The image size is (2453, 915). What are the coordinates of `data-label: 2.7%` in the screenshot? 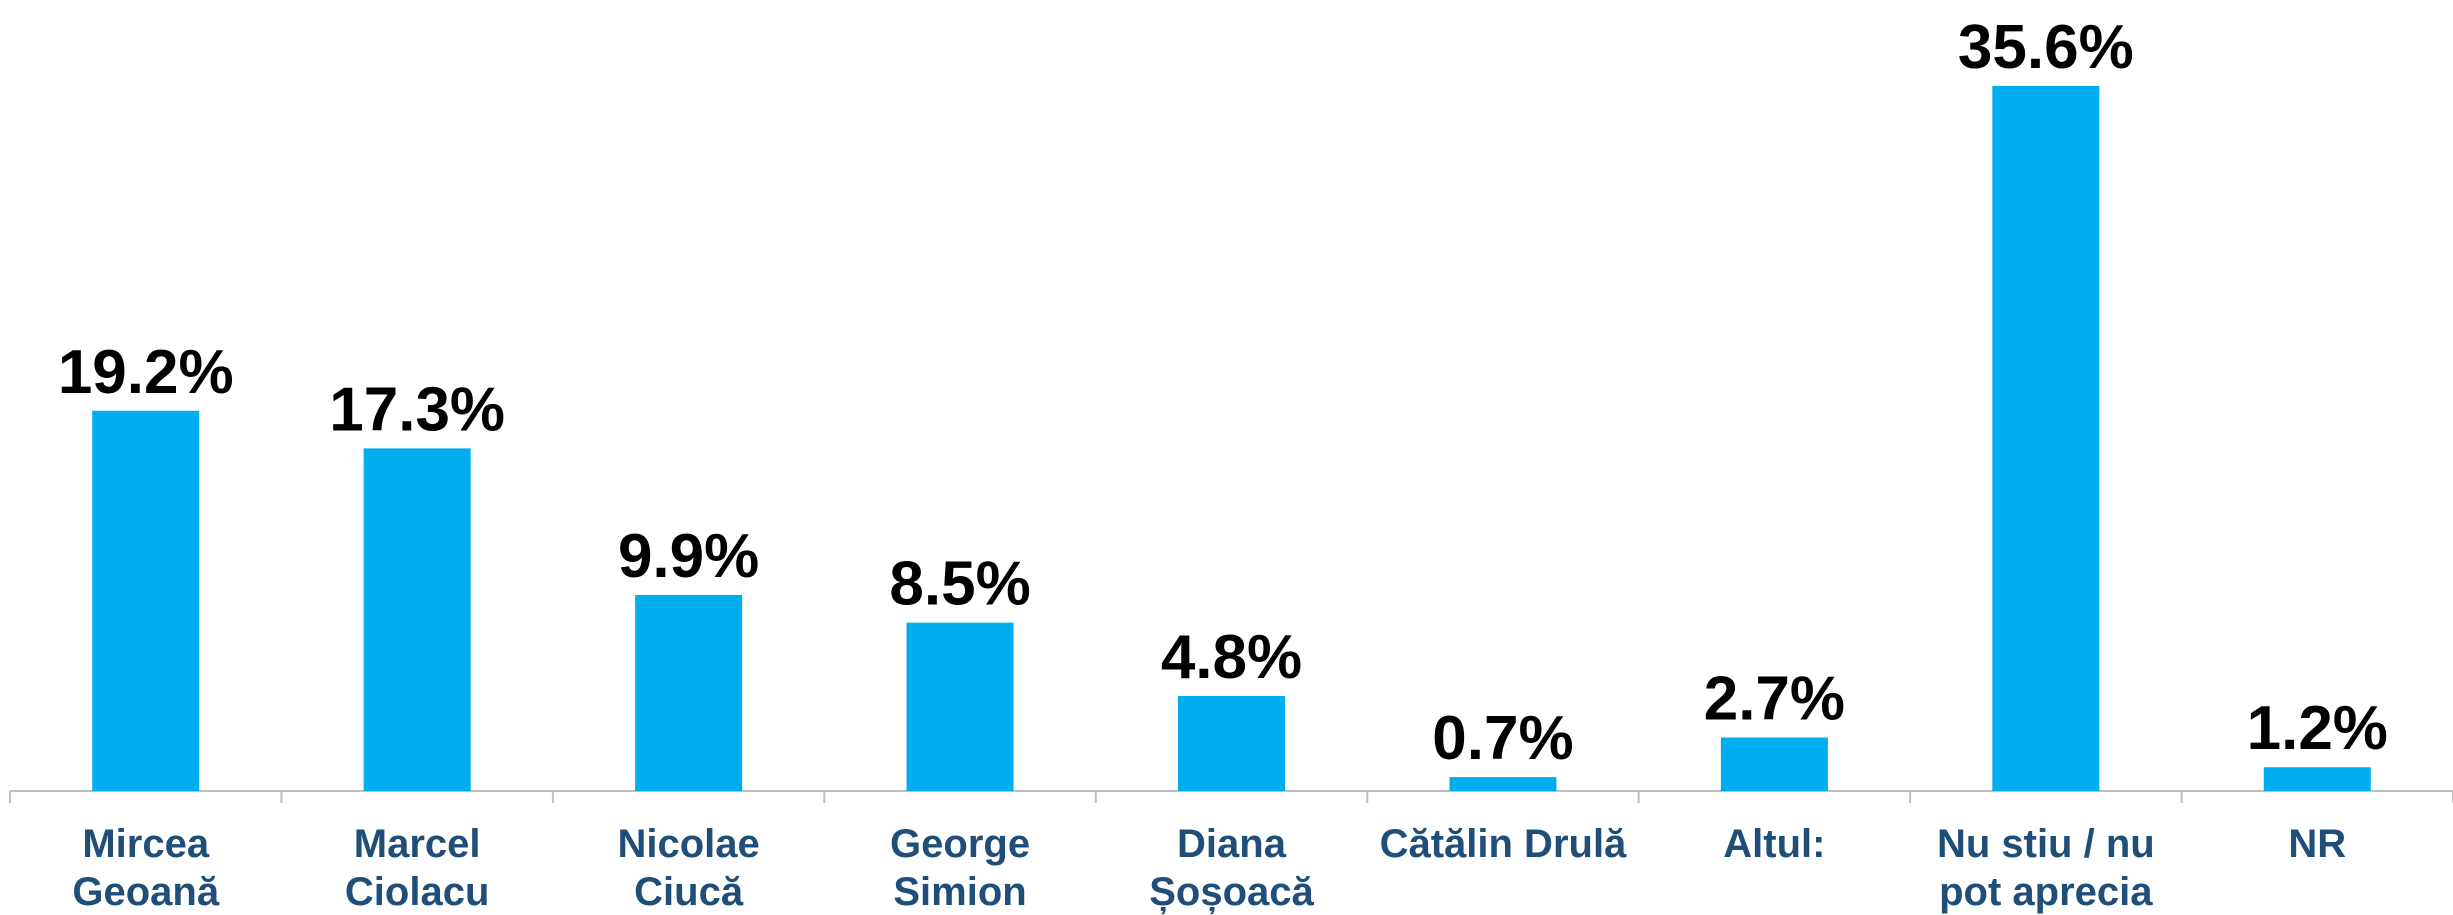 It's located at (1774, 699).